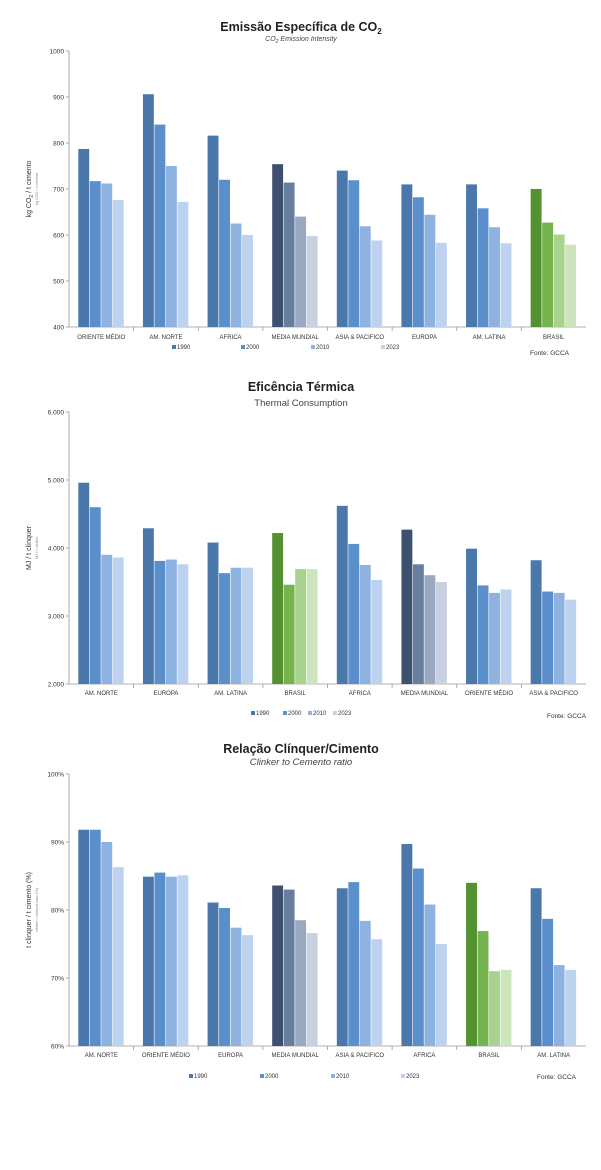 This screenshot has height=1170, width=601. What do you see at coordinates (101, 1056) in the screenshot?
I see `category-label: AM. NORTE` at bounding box center [101, 1056].